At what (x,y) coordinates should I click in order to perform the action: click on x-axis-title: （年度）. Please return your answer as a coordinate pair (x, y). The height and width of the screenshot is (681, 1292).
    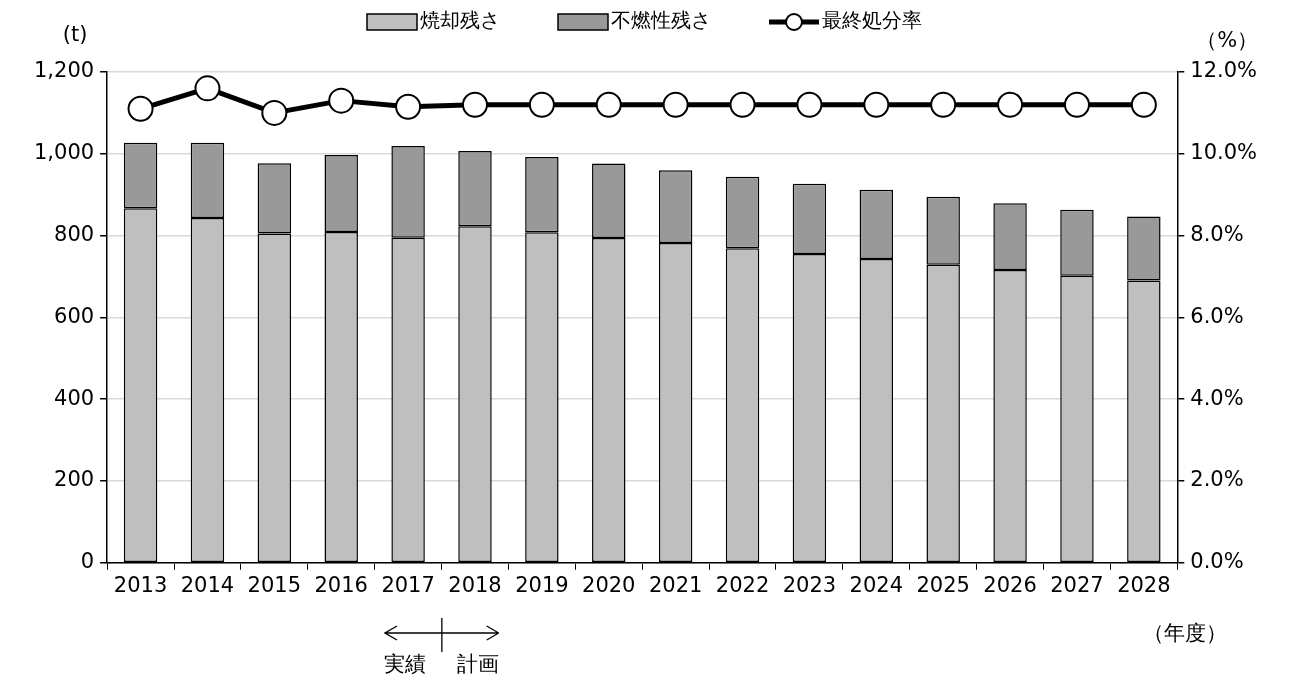
    Looking at the image, I should click on (1185, 633).